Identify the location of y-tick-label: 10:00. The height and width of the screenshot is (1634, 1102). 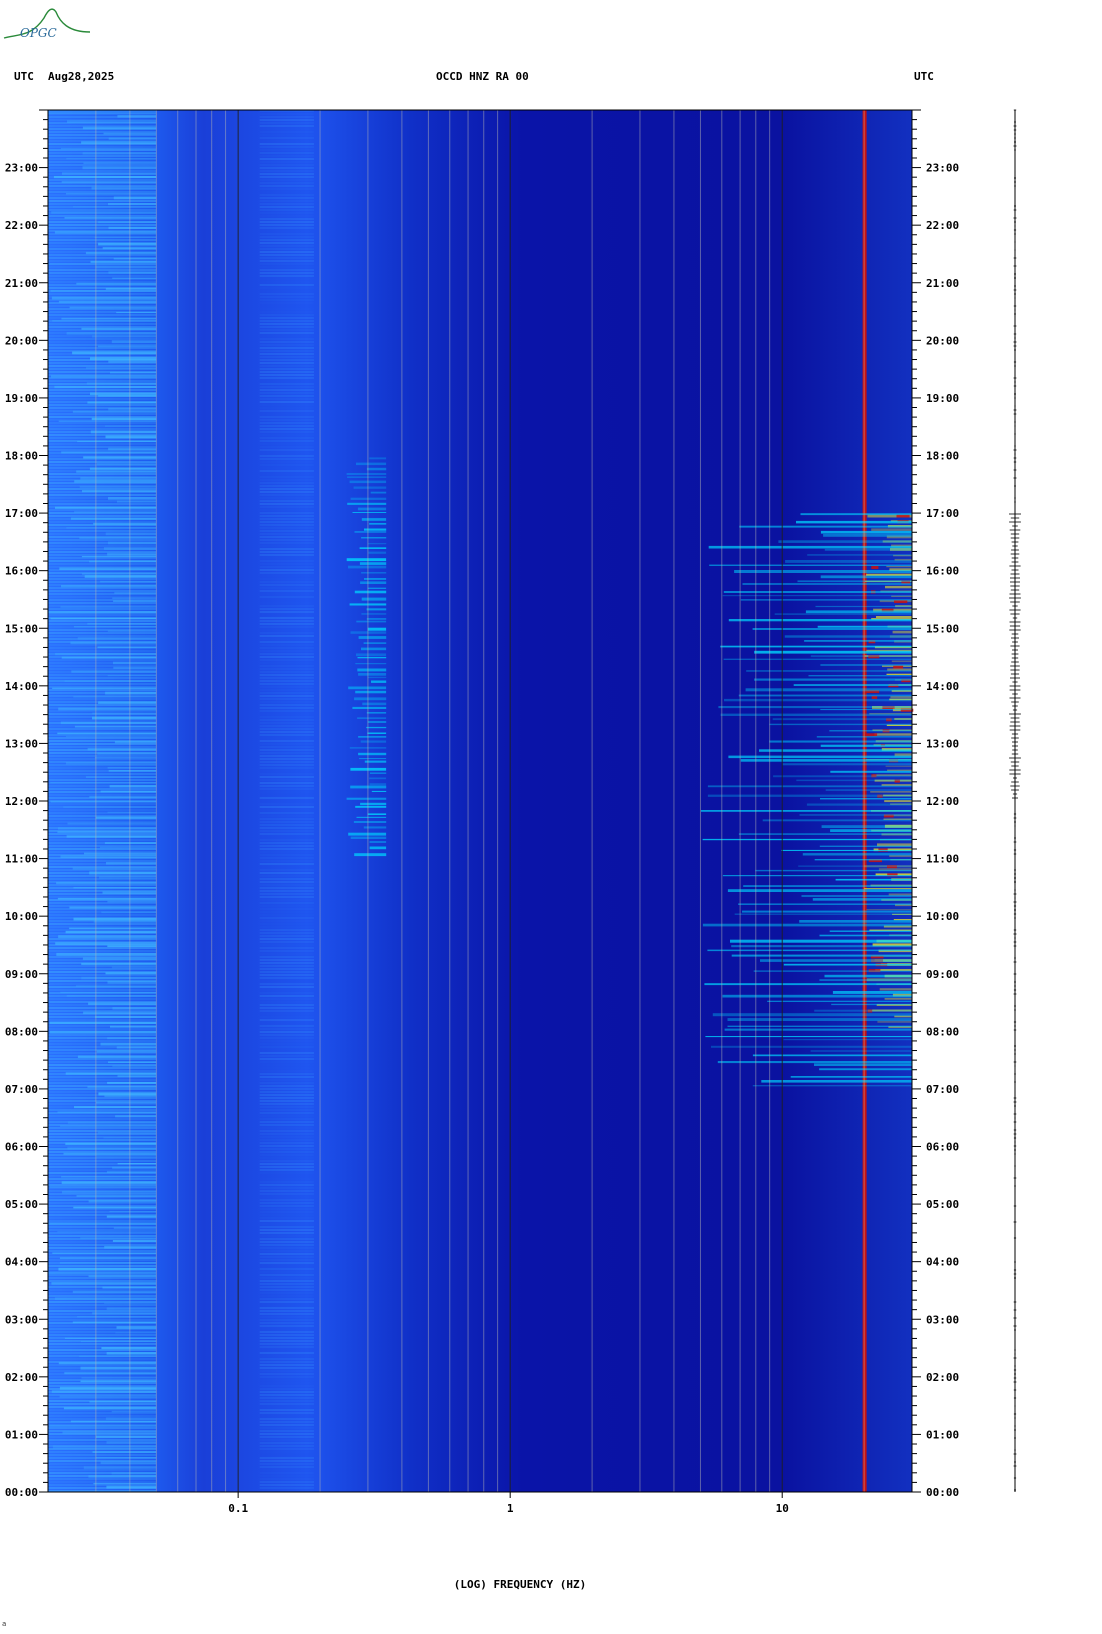
(942, 916).